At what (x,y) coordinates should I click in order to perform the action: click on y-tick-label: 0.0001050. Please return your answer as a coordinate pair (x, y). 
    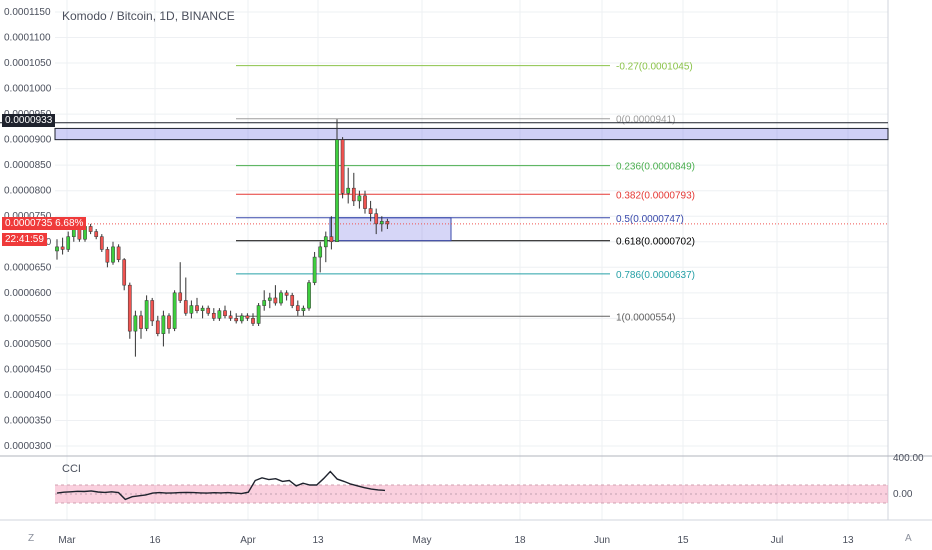
    Looking at the image, I should click on (28, 63).